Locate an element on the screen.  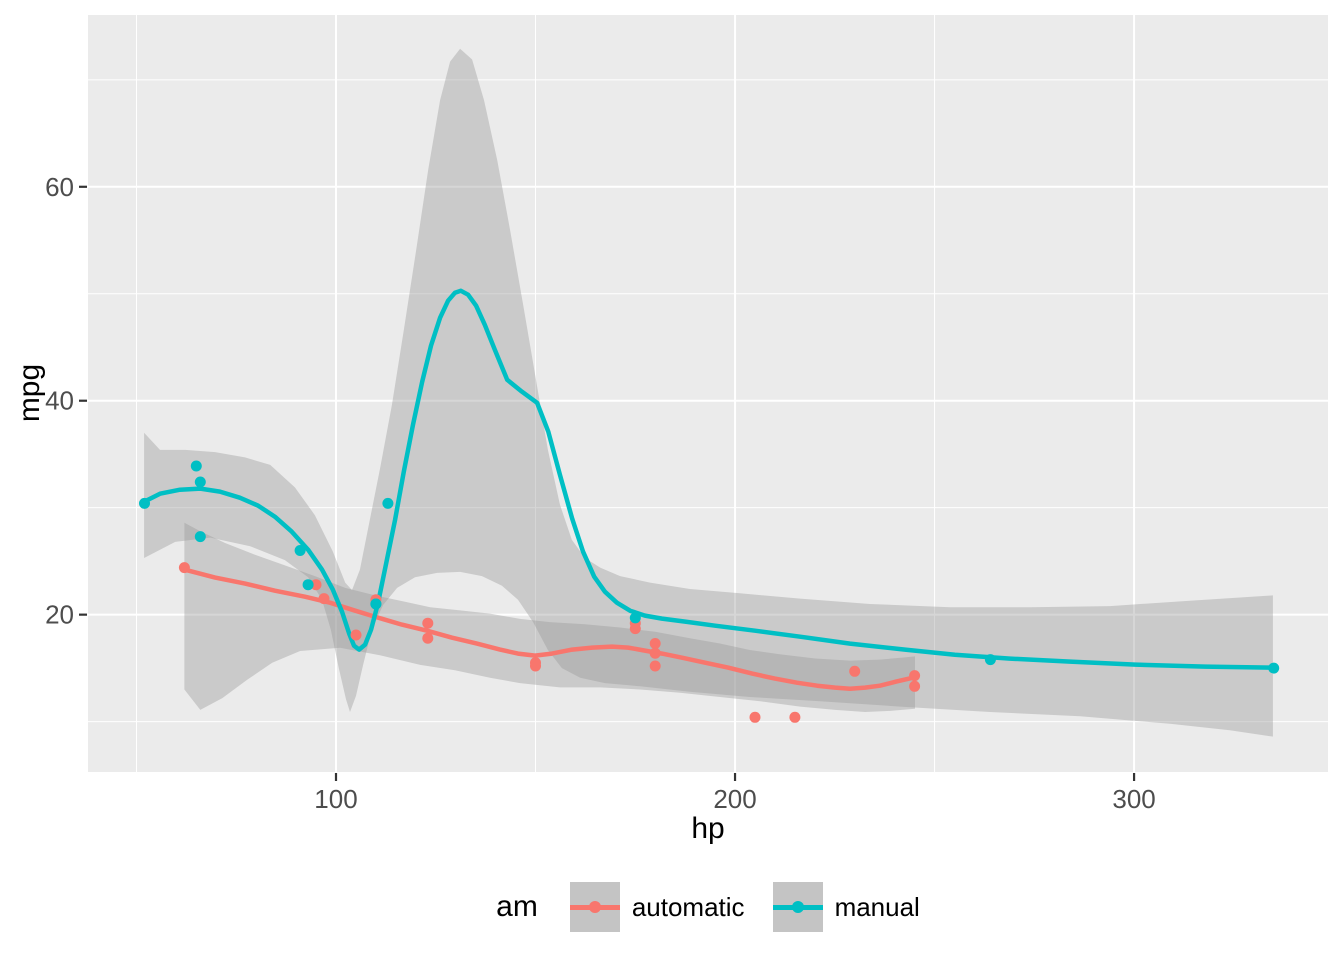
x-tick-label: 100 is located at coordinates (335, 799).